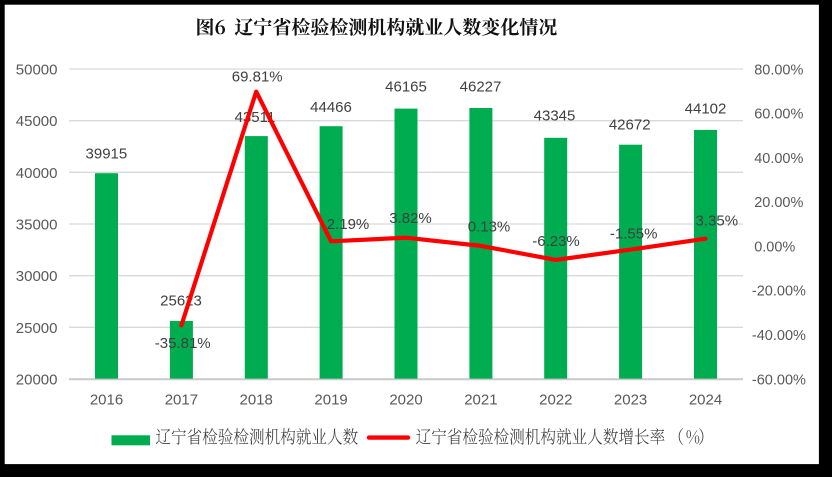 The width and height of the screenshot is (832, 477). Describe the element at coordinates (480, 399) in the screenshot. I see `svg-text: 2021` at that location.